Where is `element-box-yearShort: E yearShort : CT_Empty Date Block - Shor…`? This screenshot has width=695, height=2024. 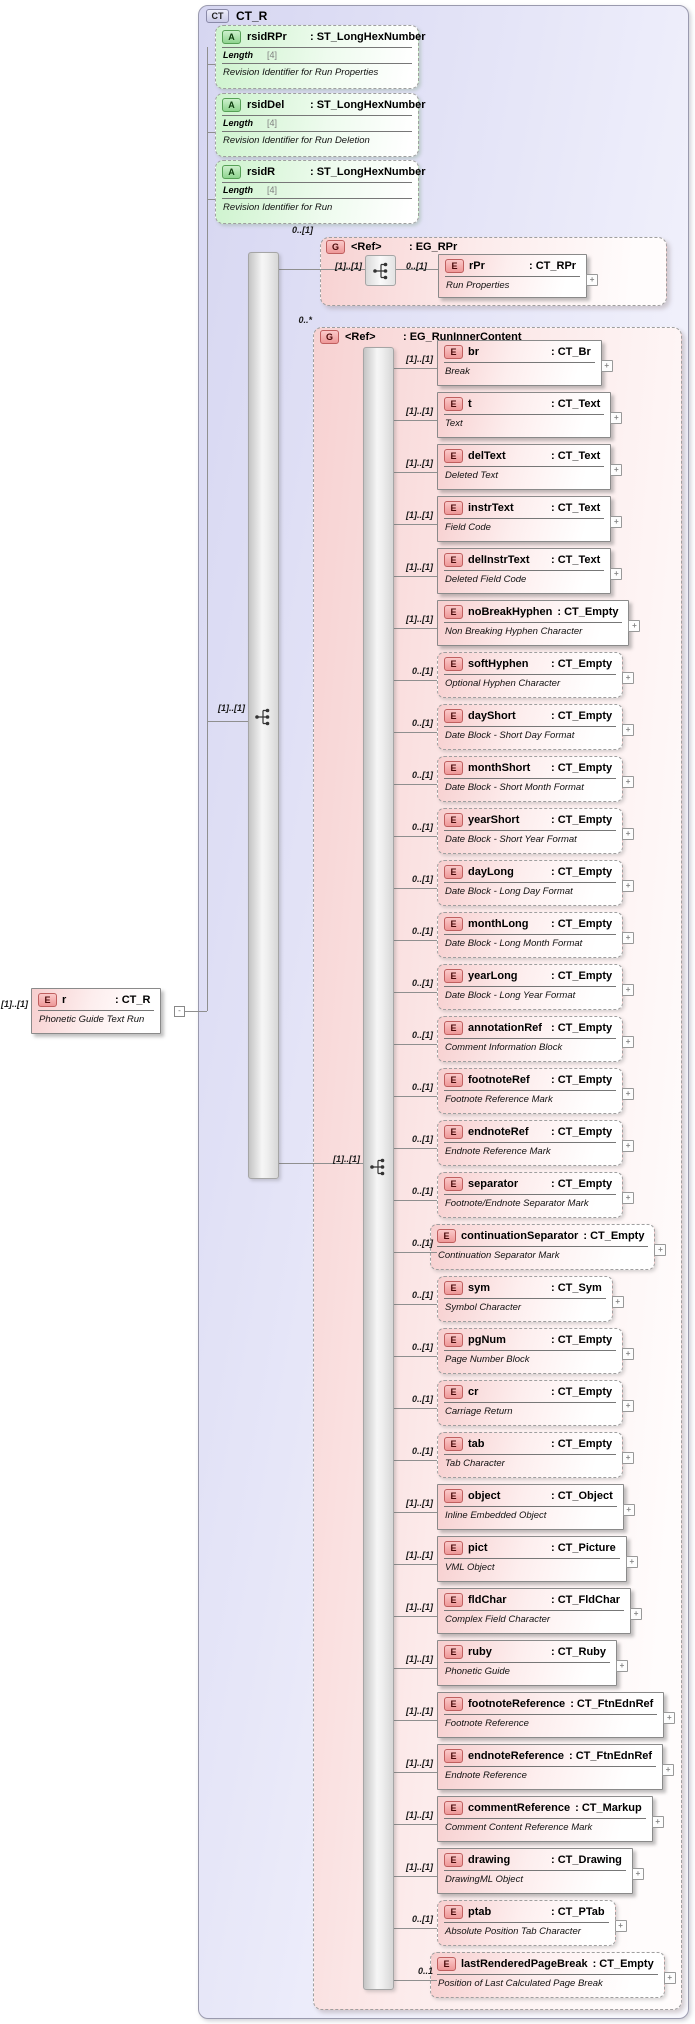 element-box-yearShort: E yearShort : CT_Empty Date Block - Shor… is located at coordinates (536, 831).